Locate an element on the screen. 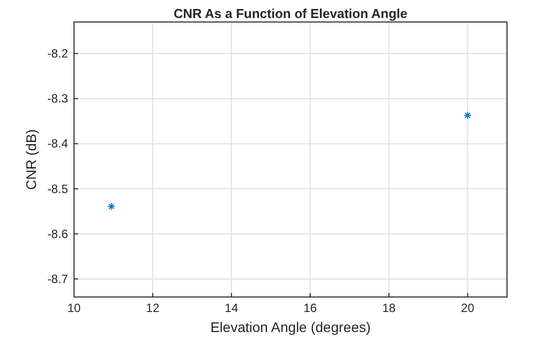 The width and height of the screenshot is (560, 337). x-tick-label: 12 is located at coordinates (153, 308).